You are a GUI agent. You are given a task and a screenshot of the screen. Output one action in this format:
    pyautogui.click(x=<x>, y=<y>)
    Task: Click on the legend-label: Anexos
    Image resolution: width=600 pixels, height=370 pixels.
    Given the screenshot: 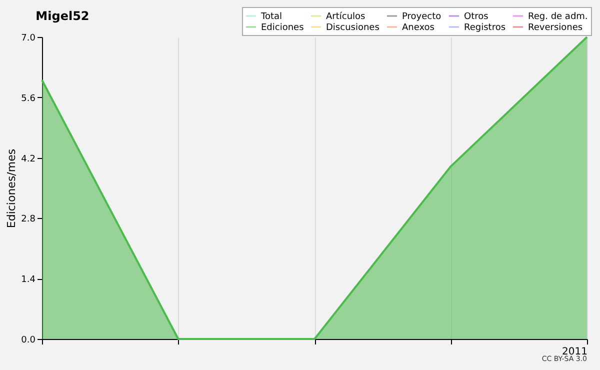 What is the action you would take?
    pyautogui.click(x=418, y=28)
    